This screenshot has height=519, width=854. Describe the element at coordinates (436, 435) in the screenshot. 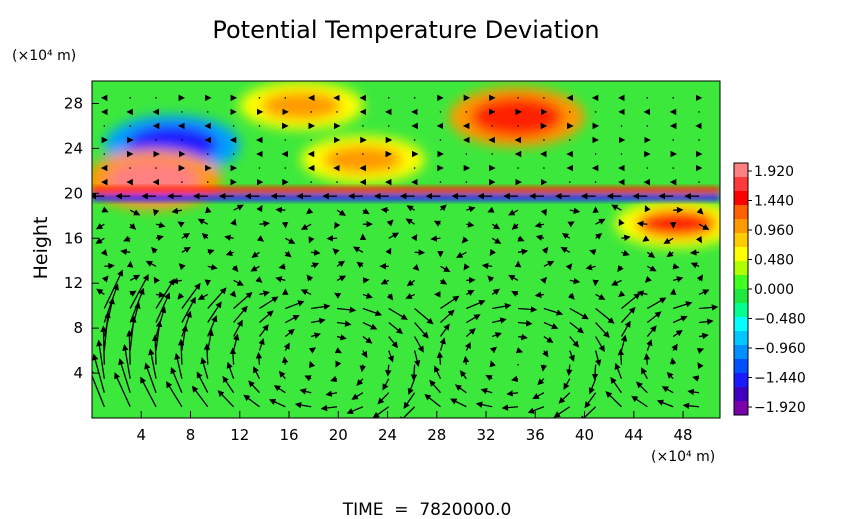

I see `x-tick-label: 28` at that location.